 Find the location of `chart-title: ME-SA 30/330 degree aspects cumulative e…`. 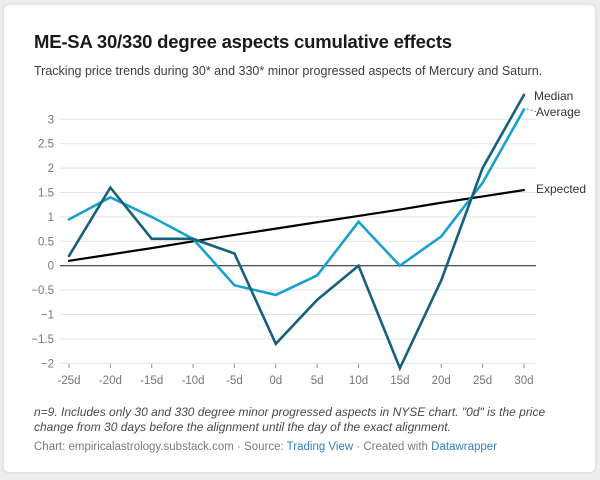

chart-title: ME-SA 30/330 degree aspects cumulative e… is located at coordinates (243, 41).